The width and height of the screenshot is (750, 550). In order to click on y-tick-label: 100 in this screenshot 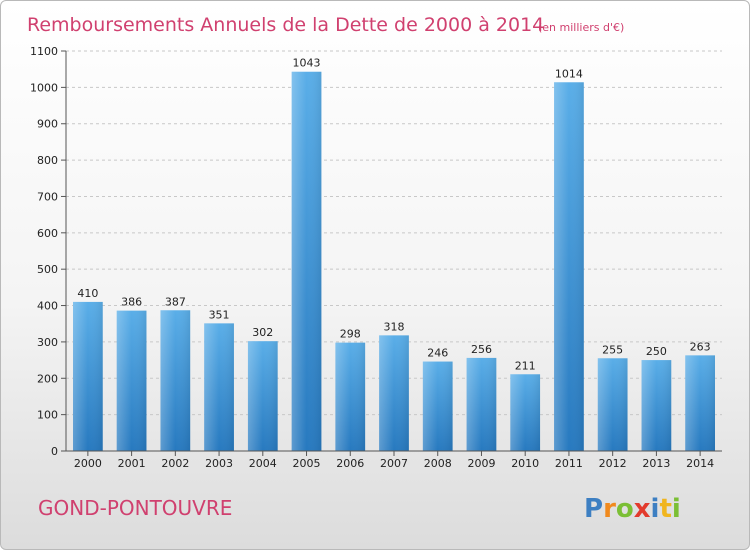, I will do `click(47, 415)`.